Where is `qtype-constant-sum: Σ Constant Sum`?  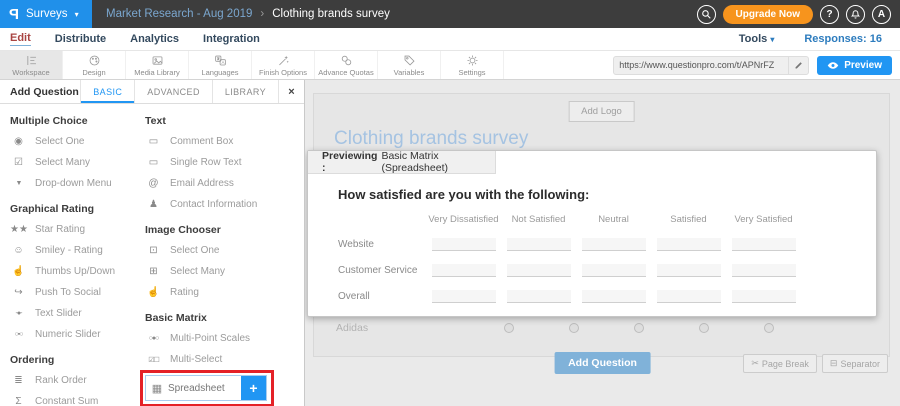
qtype-constant-sum: Σ Constant Sum is located at coordinates (77, 398).